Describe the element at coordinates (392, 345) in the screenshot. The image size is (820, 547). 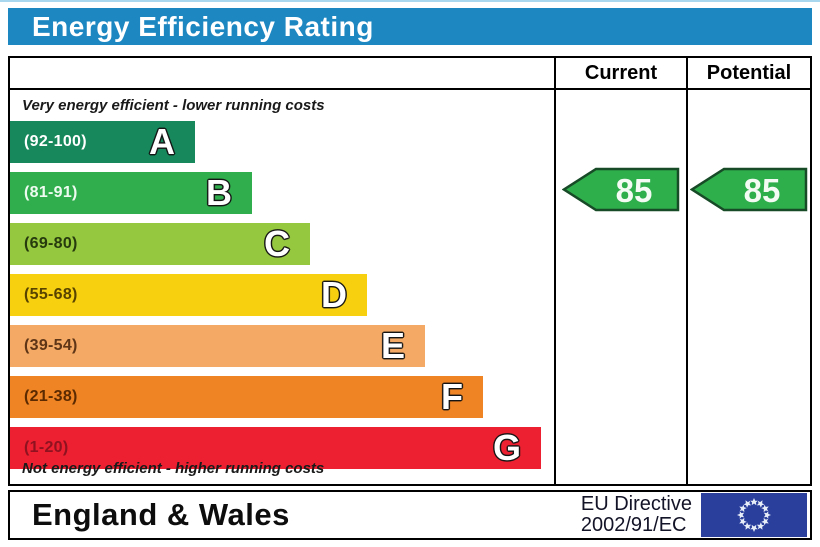
I see `band-letter-e: E` at that location.